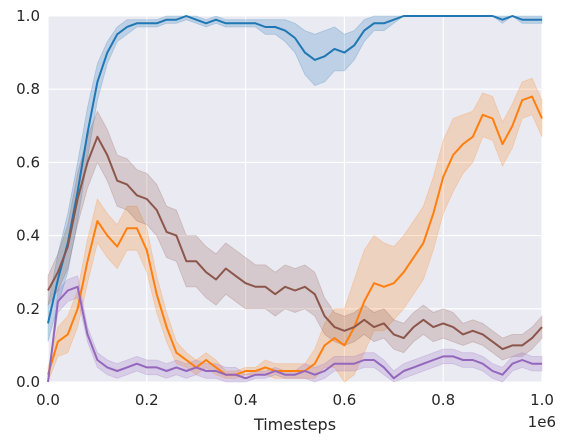  I want to click on y-tick-label: 0.8, so click(28, 89).